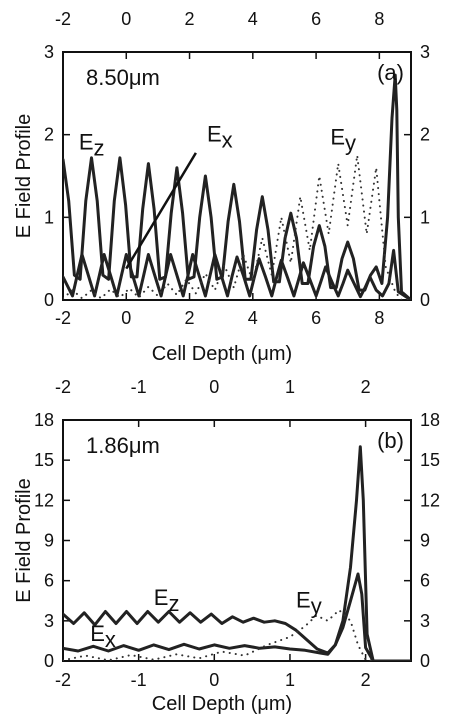 The image size is (455, 717). Describe the element at coordinates (290, 680) in the screenshot. I see `x-tick-label-bottom: 1` at that location.